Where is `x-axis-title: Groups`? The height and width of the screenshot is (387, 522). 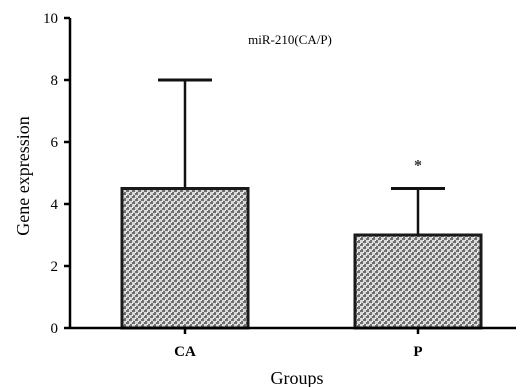 x-axis-title: Groups is located at coordinates (297, 377).